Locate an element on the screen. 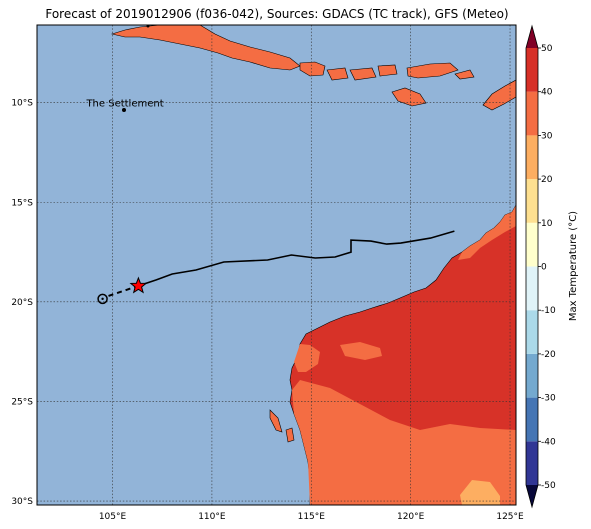  previous-position-marker is located at coordinates (102, 299).